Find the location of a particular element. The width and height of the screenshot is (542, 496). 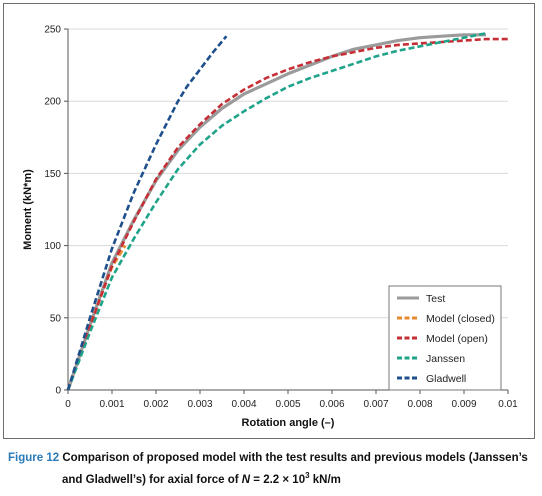

y-axis-title: Moment (kN*m) is located at coordinates (28, 209).